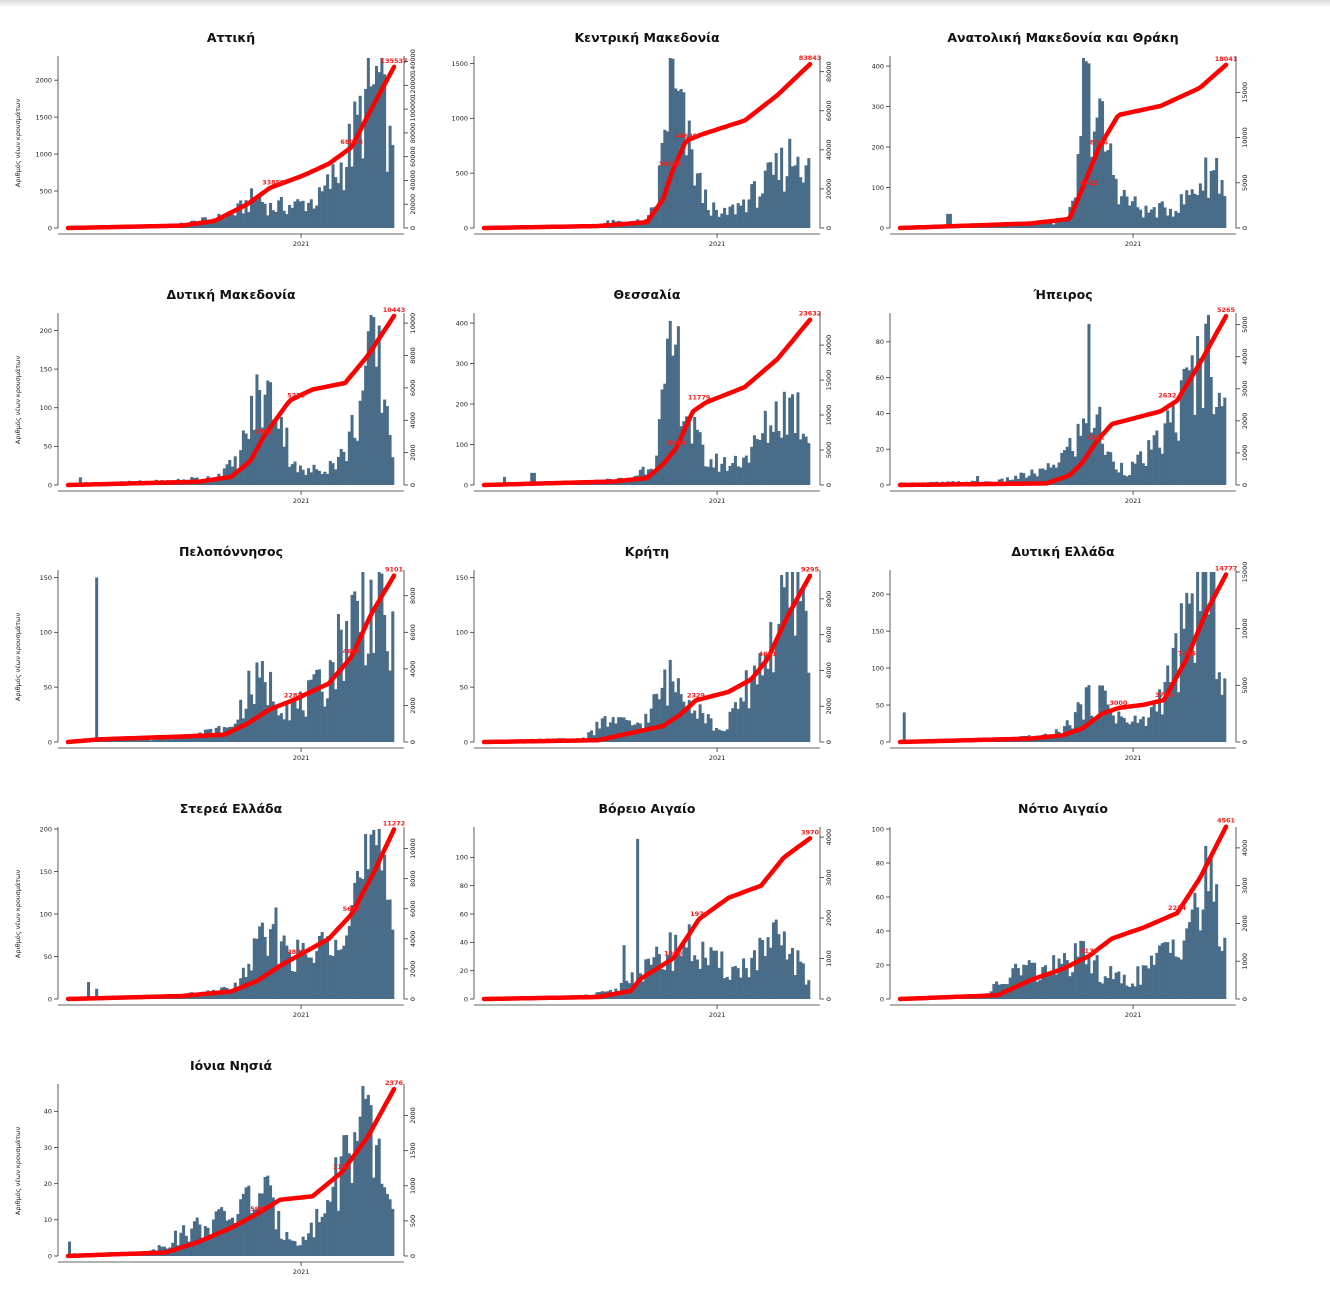 The height and width of the screenshot is (1290, 1330). What do you see at coordinates (1245, 389) in the screenshot?
I see `y2-tick-label: 3000` at bounding box center [1245, 389].